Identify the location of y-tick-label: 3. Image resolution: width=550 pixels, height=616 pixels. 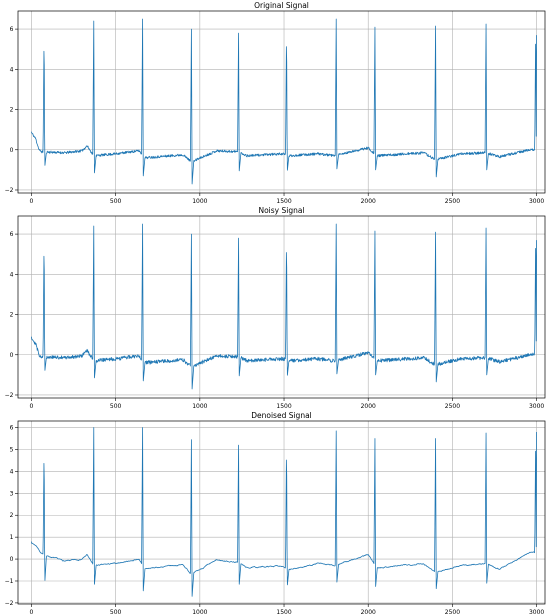
(12, 493).